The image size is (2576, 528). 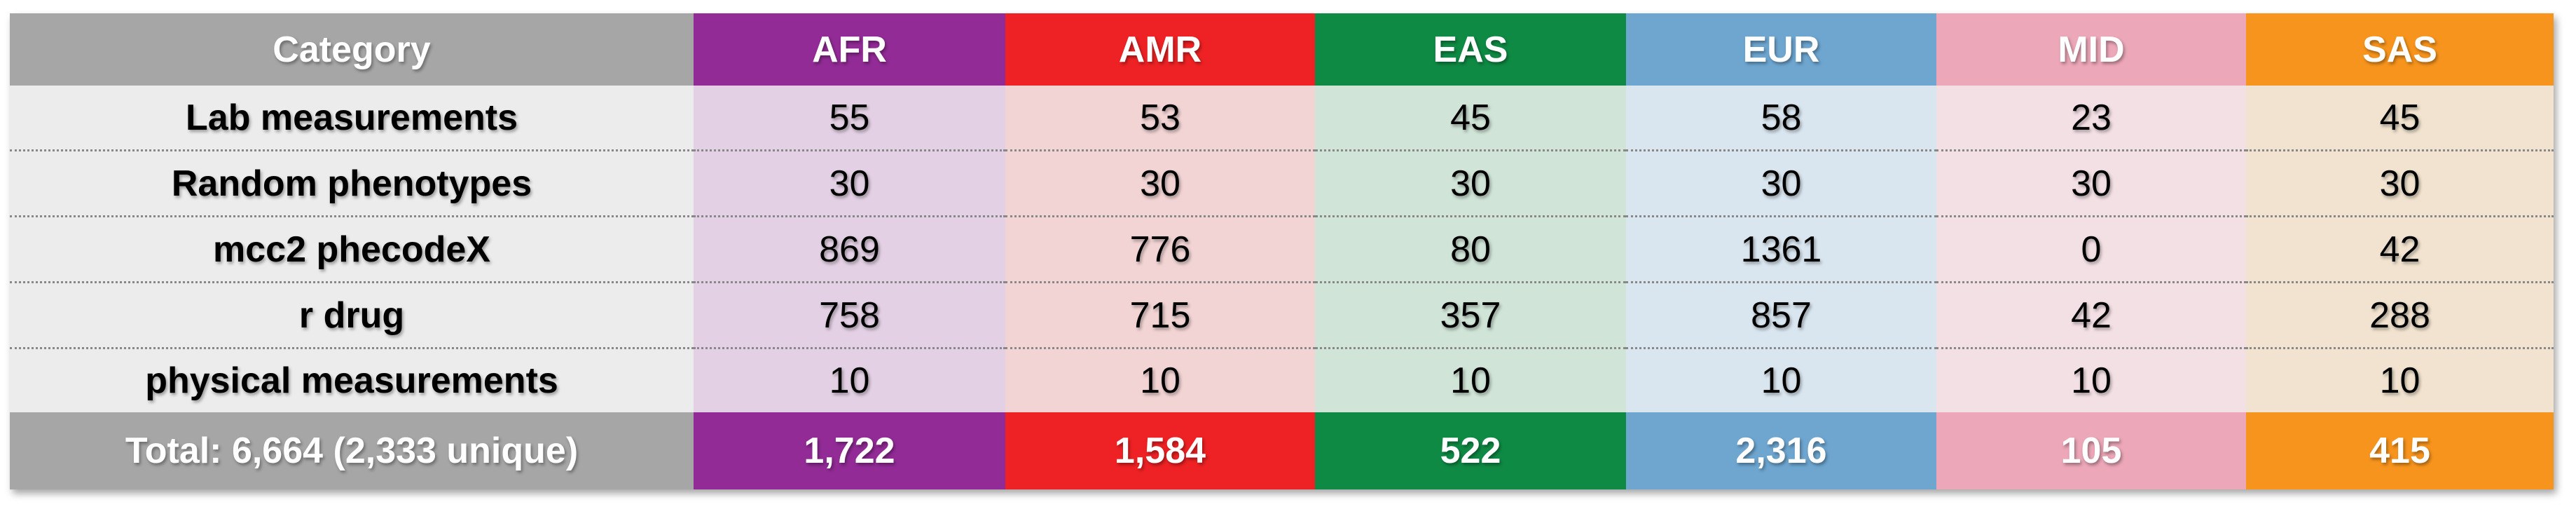 I want to click on table-cell: Total: 6,664 (2,333 unique), so click(x=352, y=450).